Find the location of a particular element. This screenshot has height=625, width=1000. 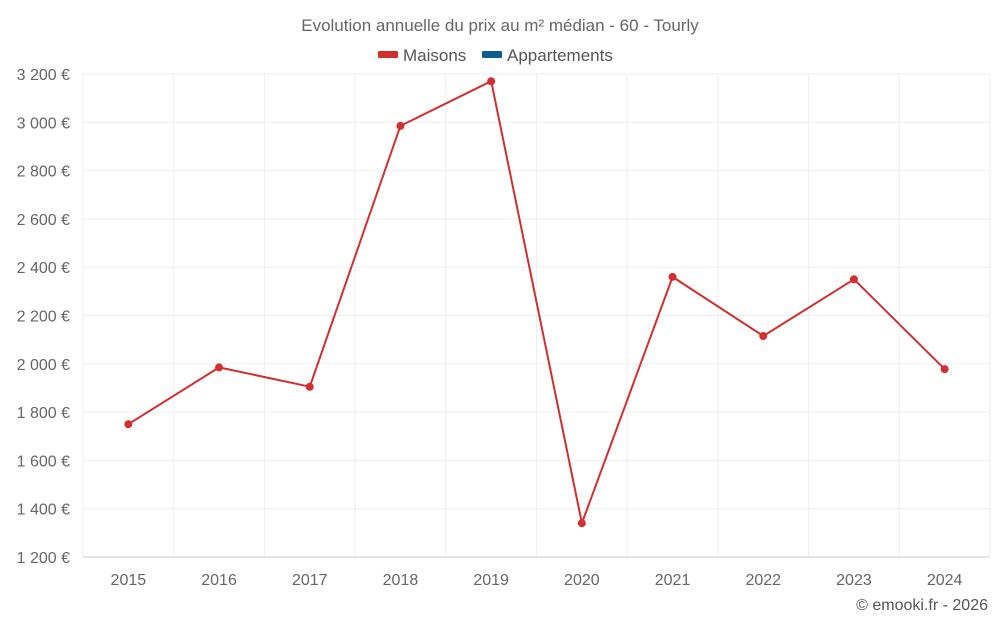

y-tick-label: 2 200 € is located at coordinates (43, 317).